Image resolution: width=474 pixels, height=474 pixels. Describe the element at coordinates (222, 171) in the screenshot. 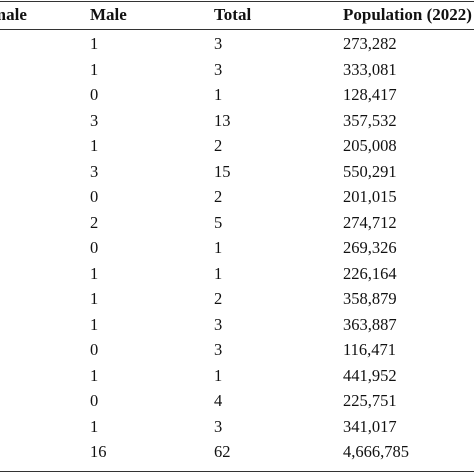

I see `cell-total: 15` at that location.